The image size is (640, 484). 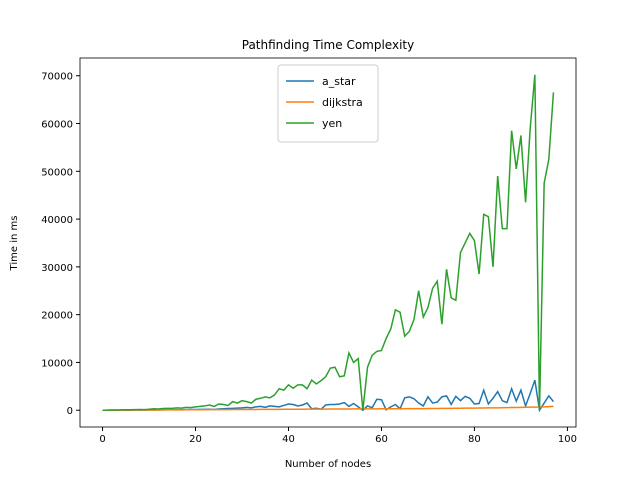 What do you see at coordinates (288, 439) in the screenshot?
I see `x-tick-label: 40` at bounding box center [288, 439].